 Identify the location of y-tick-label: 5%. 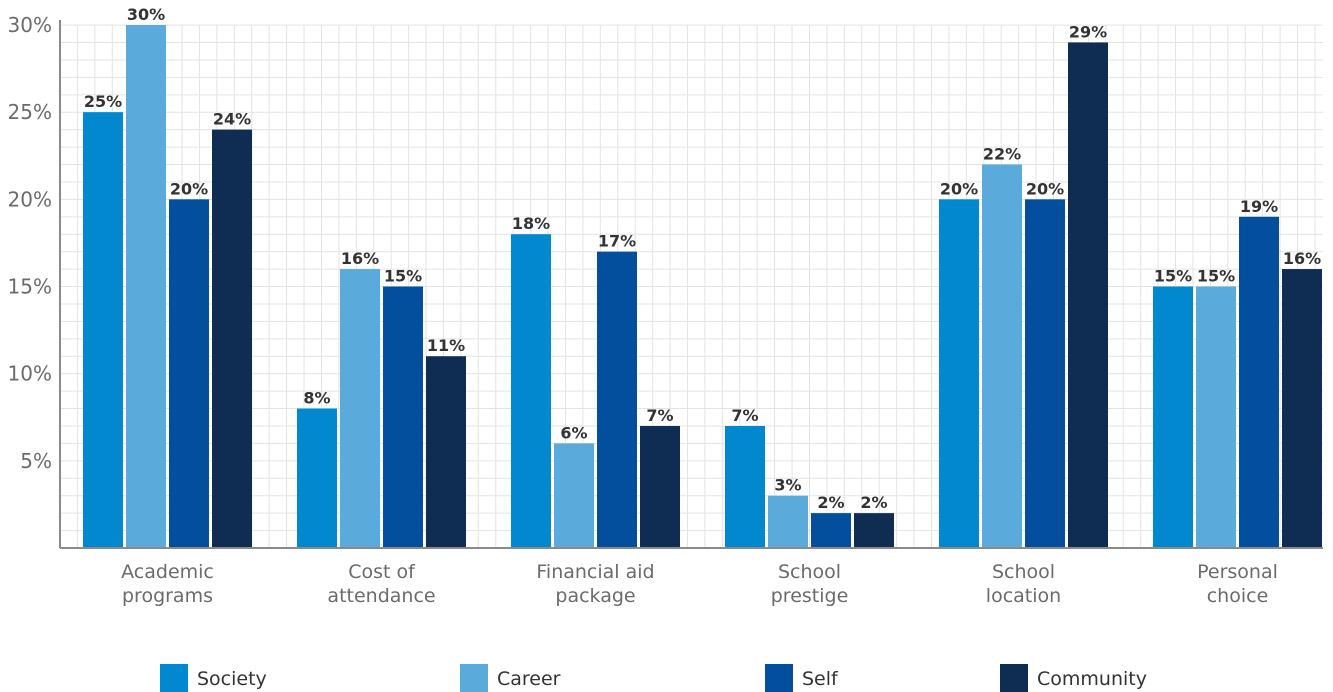
(36, 461).